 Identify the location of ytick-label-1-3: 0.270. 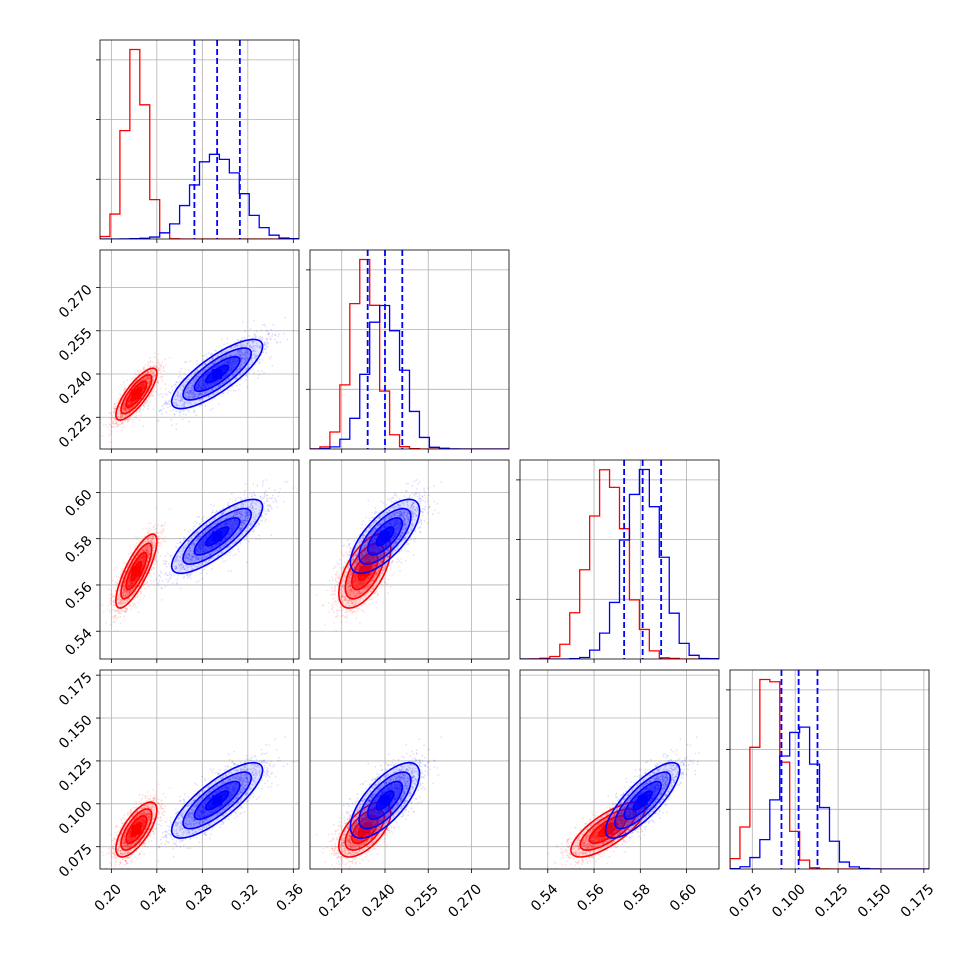
(76, 302).